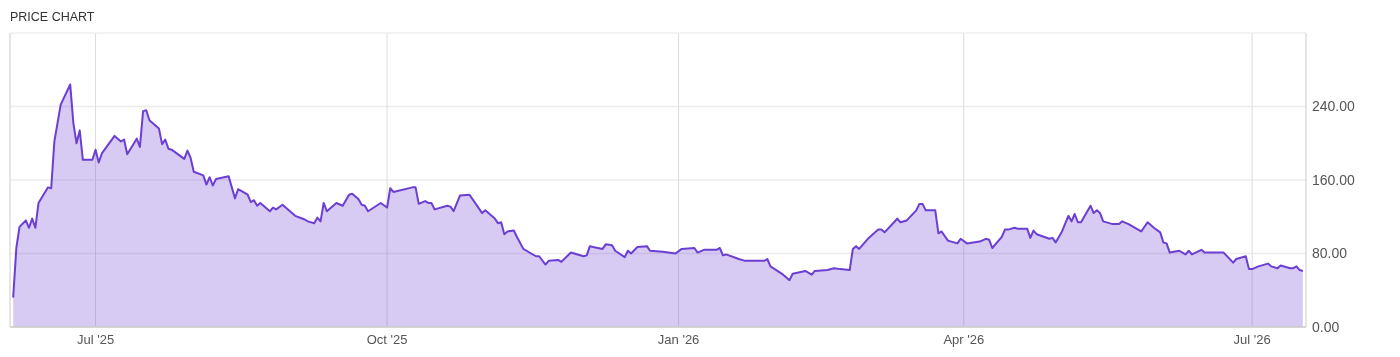 This screenshot has height=357, width=1400. I want to click on y-tick-label: 160.00, so click(1334, 179).